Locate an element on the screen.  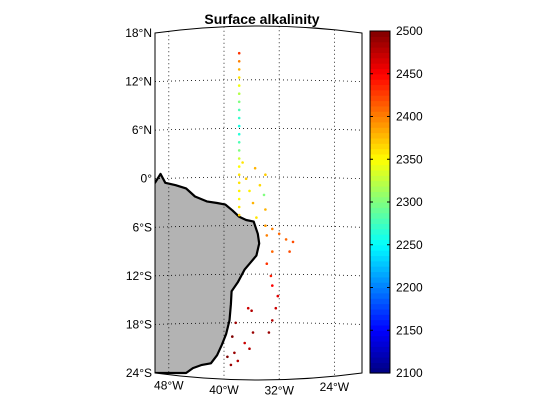
colorbar-tick-label: 2100 is located at coordinates (409, 373).